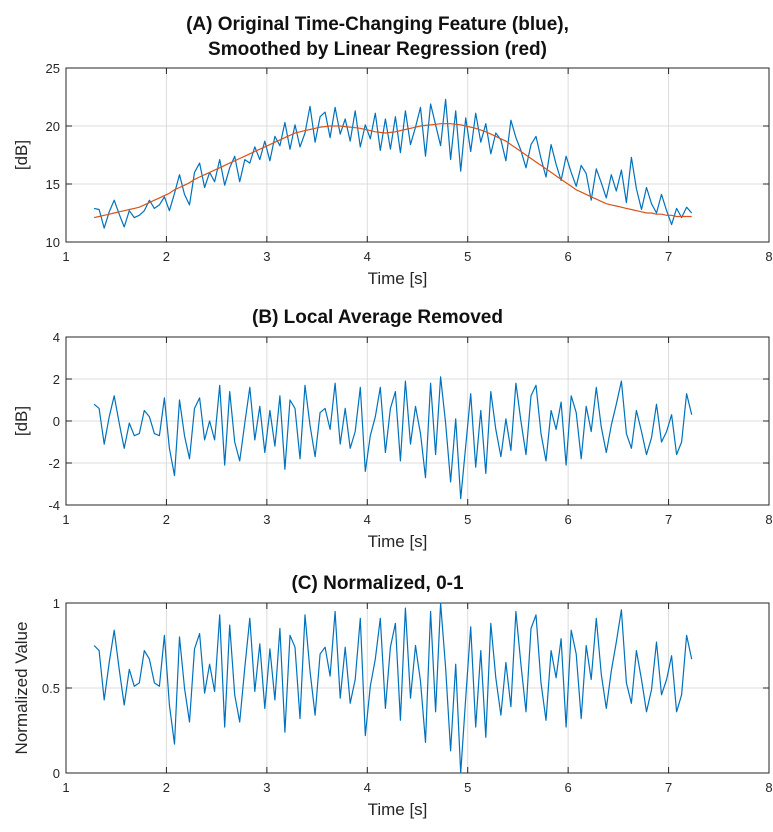 Image resolution: width=773 pixels, height=832 pixels. I want to click on y-axis-label: Normalized Value, so click(21, 688).